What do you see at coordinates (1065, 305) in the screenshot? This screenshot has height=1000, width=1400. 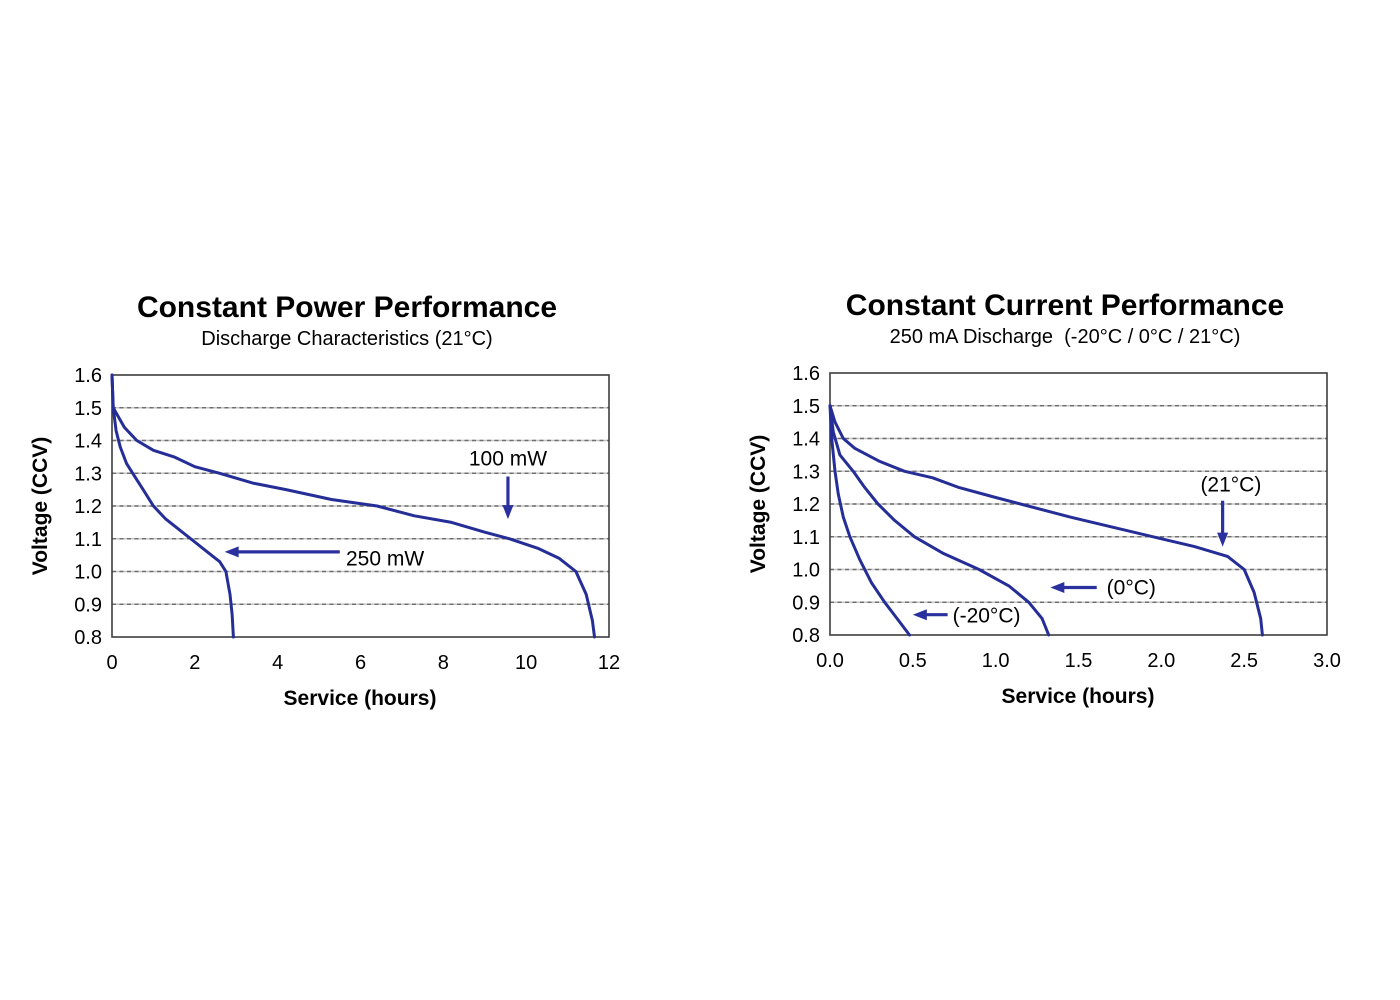 I see `chart-title: Constant Current Performance` at bounding box center [1065, 305].